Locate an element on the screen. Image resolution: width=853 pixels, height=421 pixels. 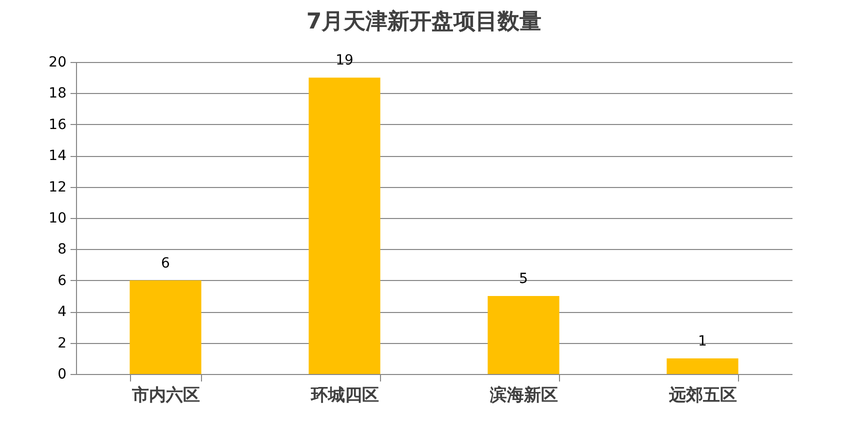
y-tick-label: 18 is located at coordinates (57, 94).